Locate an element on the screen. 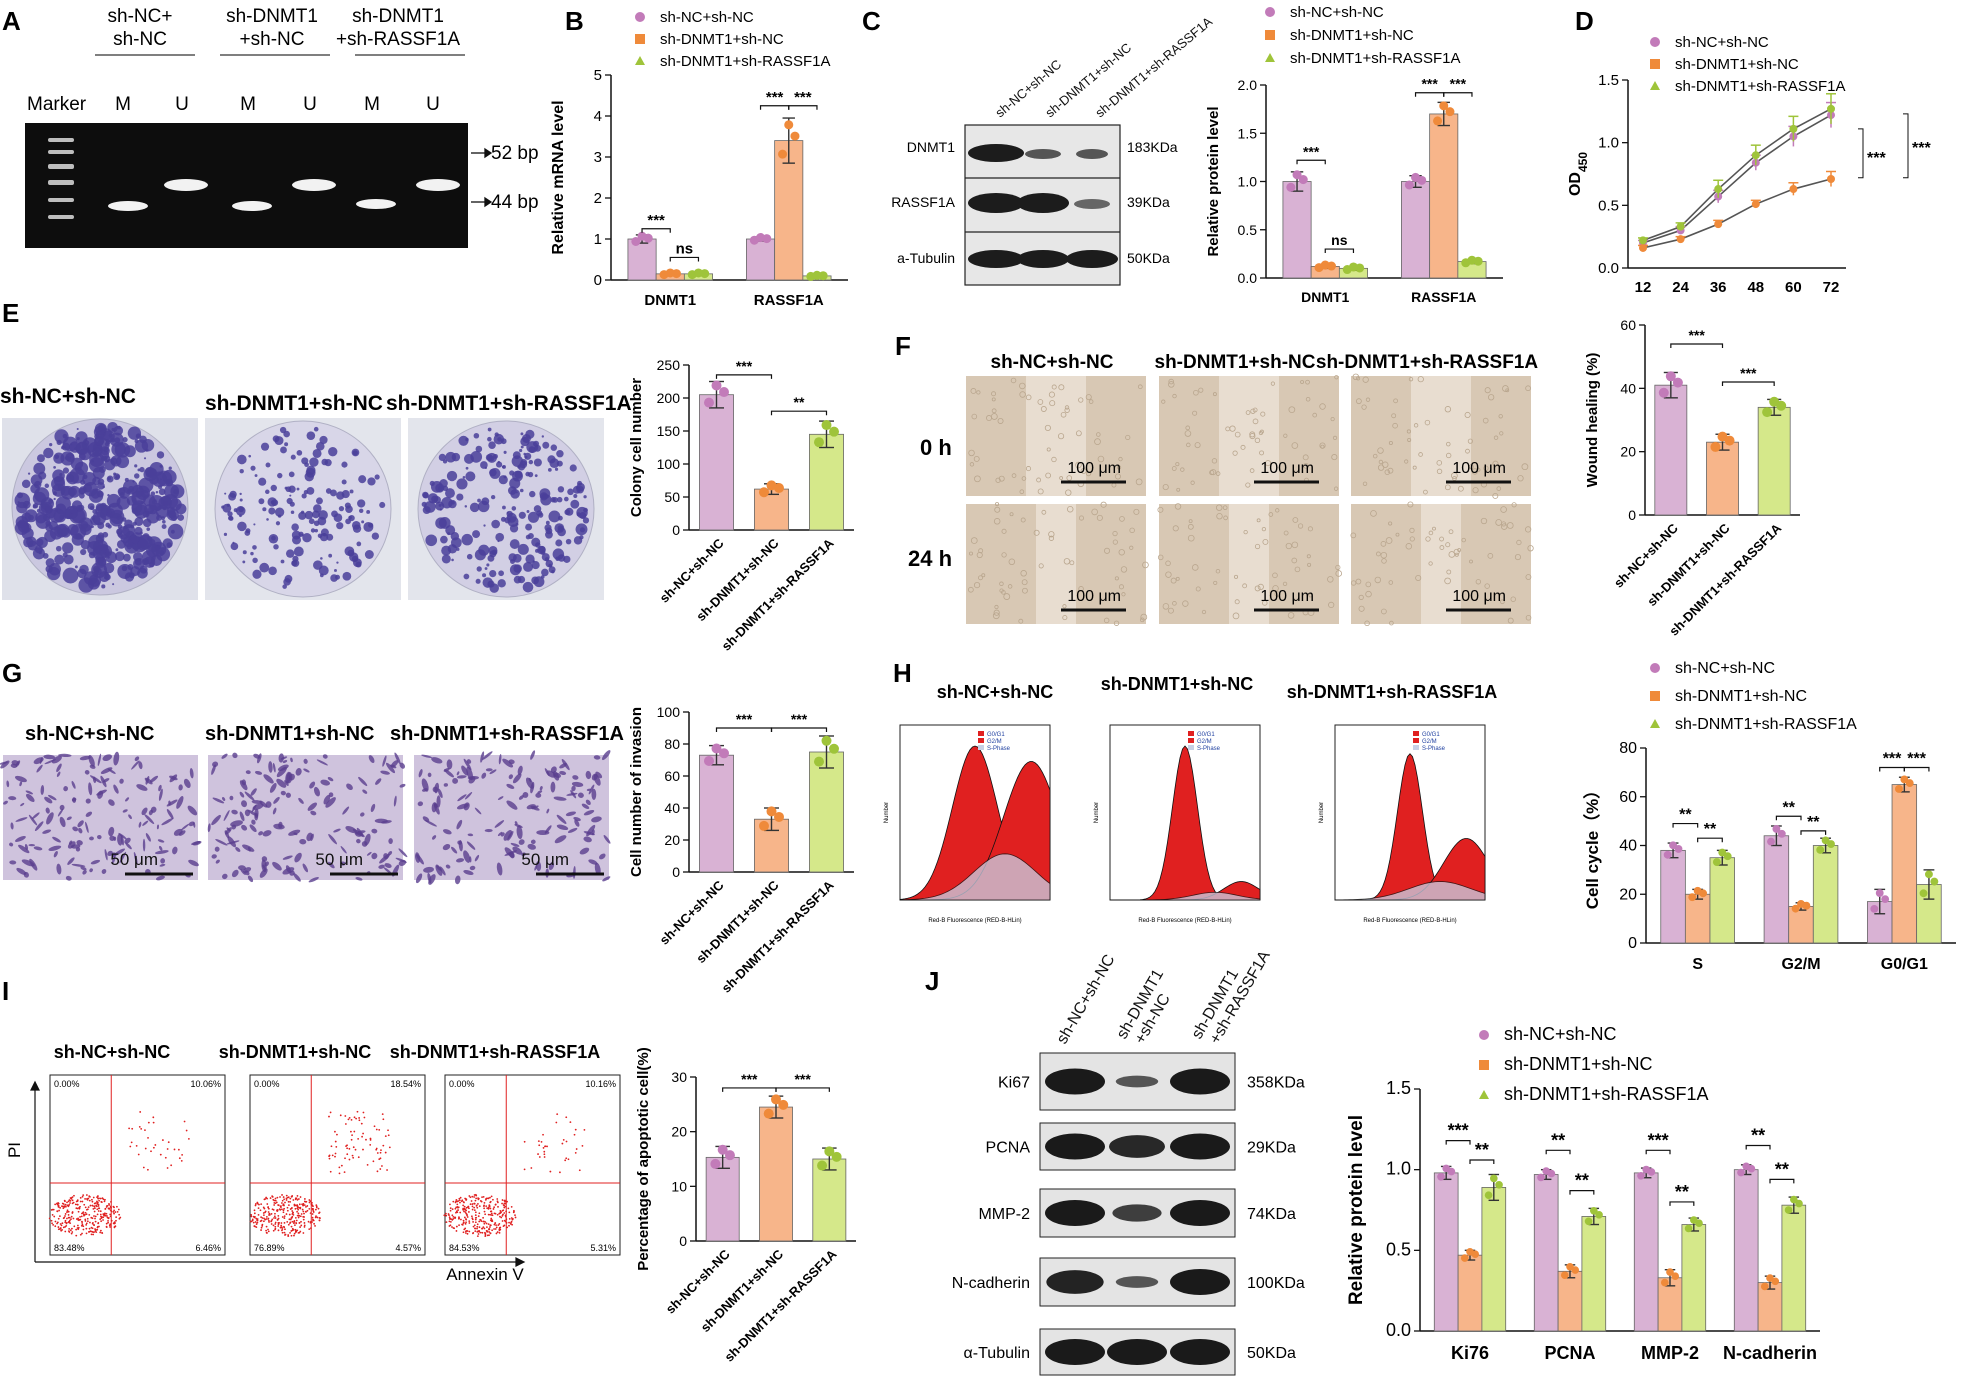 This screenshot has height=1389, width=1975. y-axis-title: Wound healing (%) is located at coordinates (1592, 420).